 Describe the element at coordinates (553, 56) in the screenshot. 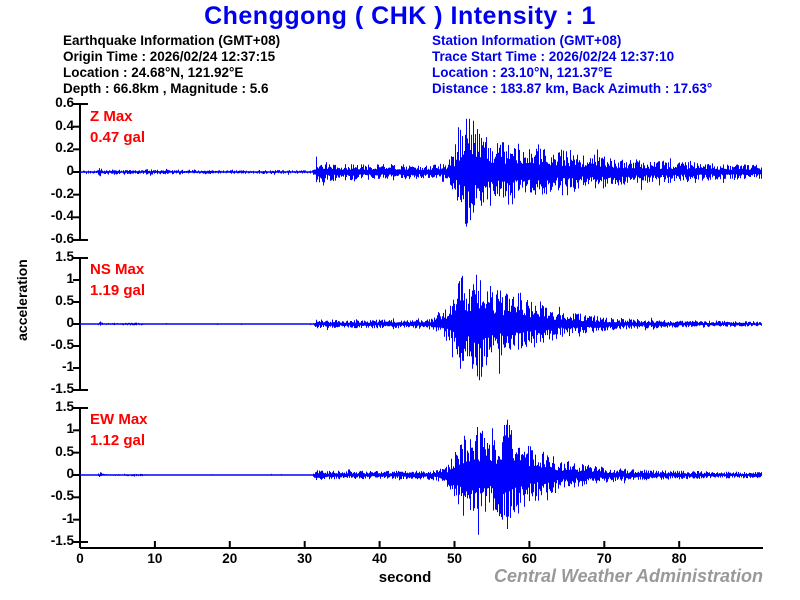

I see `trace-start-time: Trace Start Time : 2026/02/24 12:37:10` at that location.